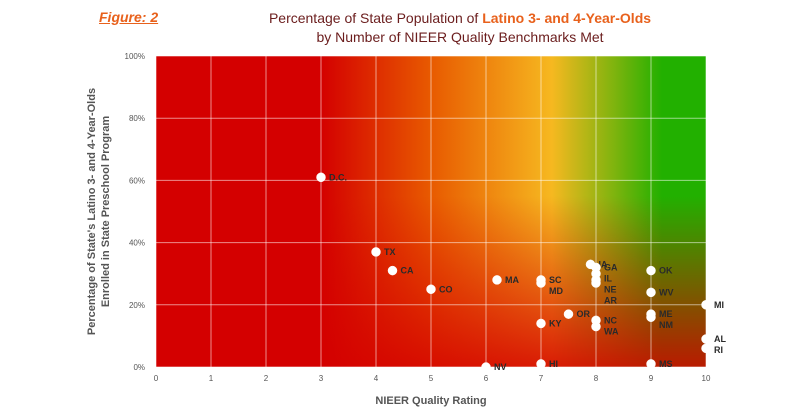 The height and width of the screenshot is (410, 800). I want to click on x-tick-label: 0, so click(156, 378).